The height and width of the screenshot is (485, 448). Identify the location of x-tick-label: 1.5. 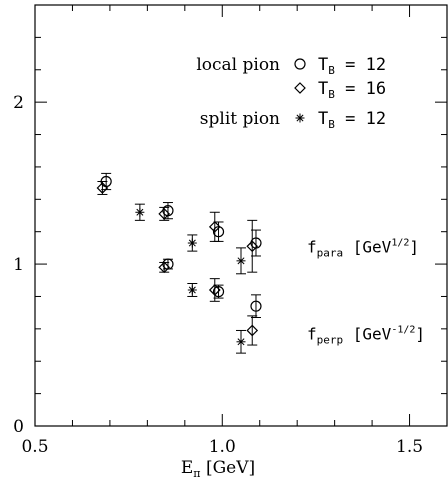
(409, 447).